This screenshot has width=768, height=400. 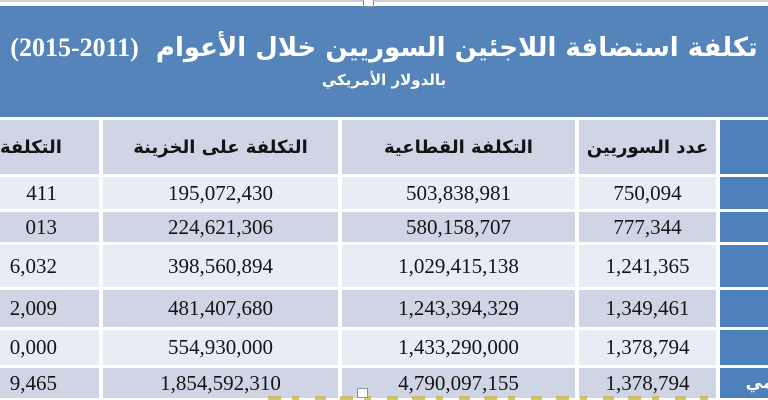 What do you see at coordinates (220, 308) in the screenshot?
I see `cell-treasury: 481,407,680` at bounding box center [220, 308].